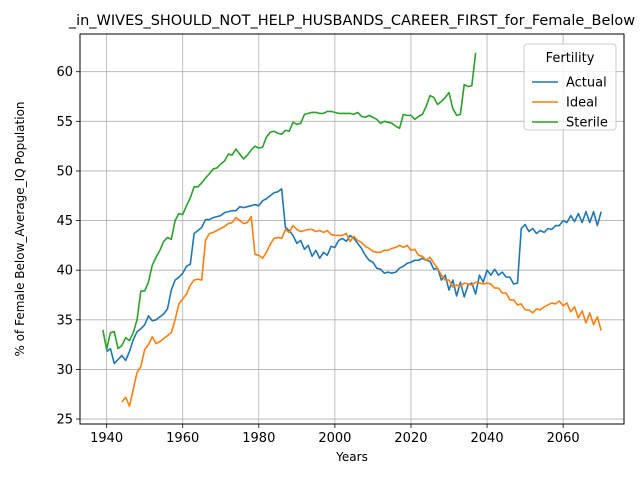  I want to click on legend-label-ideal: Ideal, so click(582, 103).